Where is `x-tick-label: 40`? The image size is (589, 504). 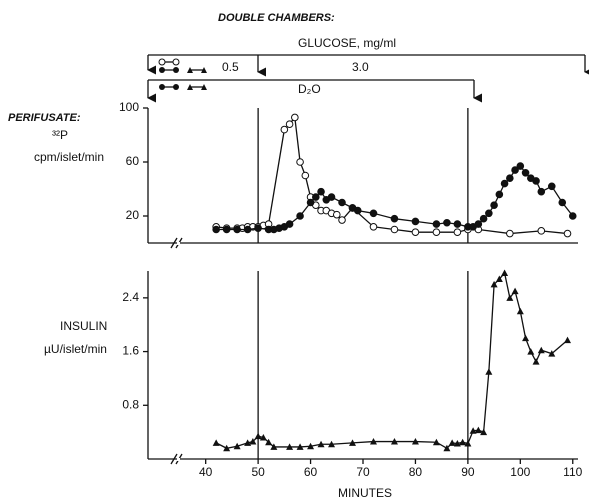
x-tick-label: 40 is located at coordinates (206, 472).